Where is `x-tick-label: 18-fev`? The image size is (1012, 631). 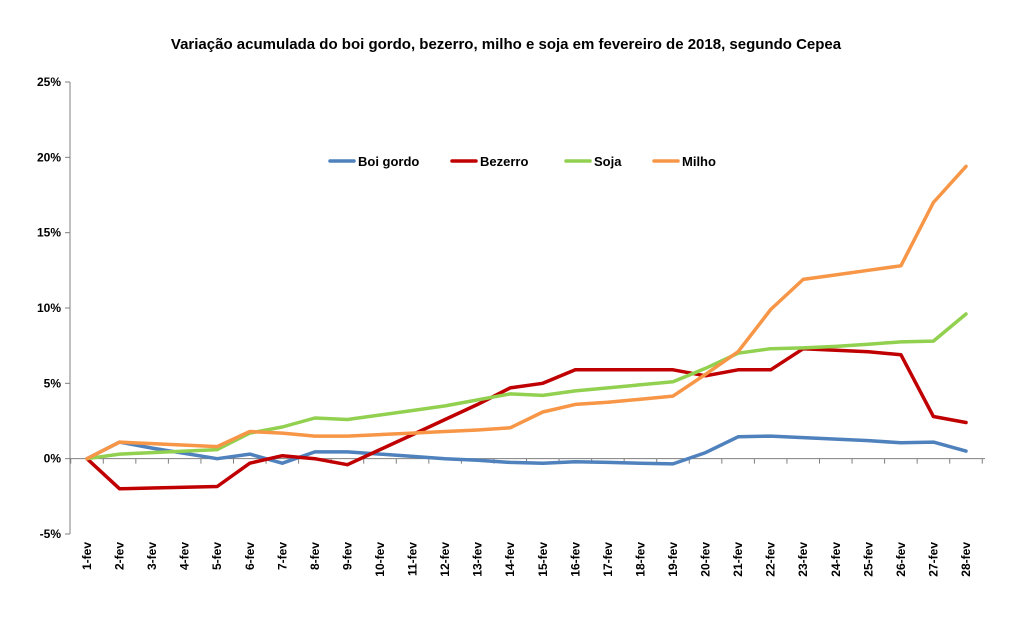
x-tick-label: 18-fev is located at coordinates (640, 559).